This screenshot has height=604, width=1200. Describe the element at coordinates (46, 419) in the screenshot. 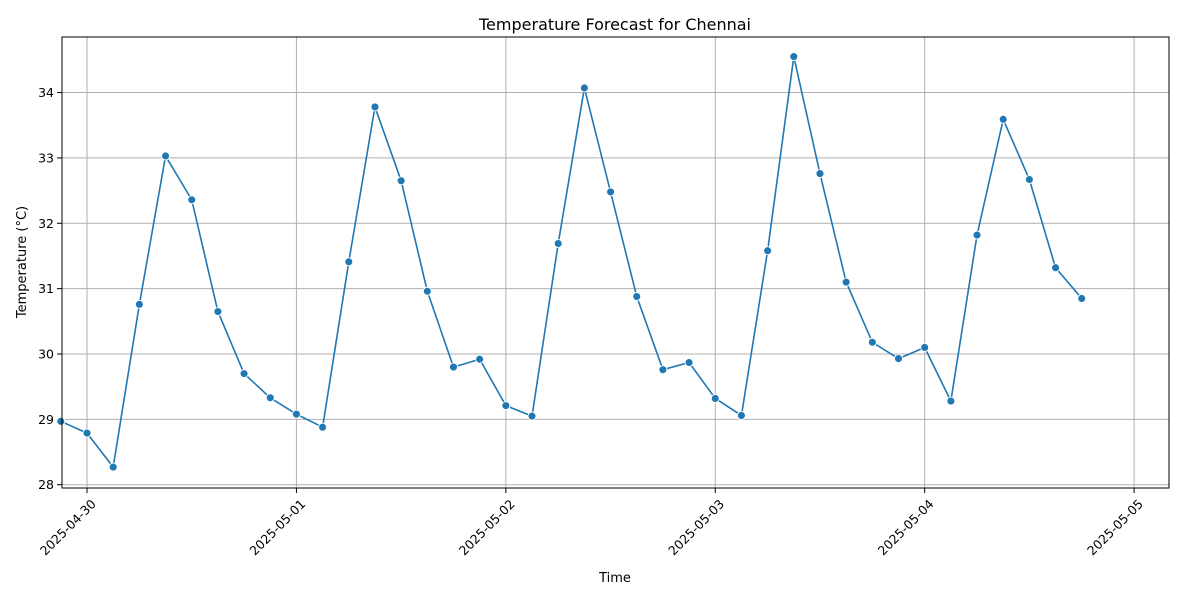

I see `y-tick-label: 29` at that location.